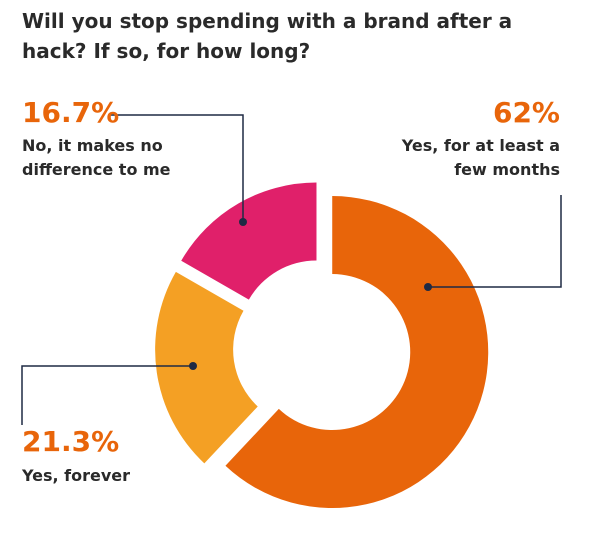 This screenshot has width=593, height=538. I want to click on value-label: 16.7%, so click(71, 112).